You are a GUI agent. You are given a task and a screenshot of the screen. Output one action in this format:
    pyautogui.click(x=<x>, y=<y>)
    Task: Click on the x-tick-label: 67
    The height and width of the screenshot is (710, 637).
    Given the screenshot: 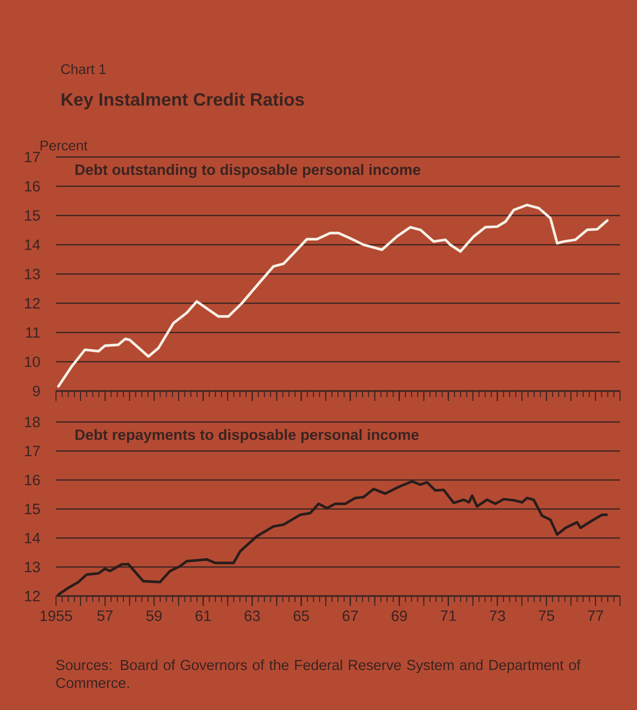 What is the action you would take?
    pyautogui.click(x=350, y=616)
    